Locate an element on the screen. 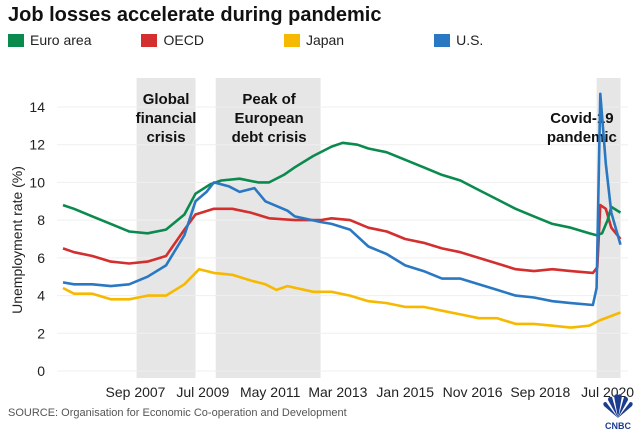 This screenshot has height=433, width=640. legend-label: U.S. is located at coordinates (470, 40).